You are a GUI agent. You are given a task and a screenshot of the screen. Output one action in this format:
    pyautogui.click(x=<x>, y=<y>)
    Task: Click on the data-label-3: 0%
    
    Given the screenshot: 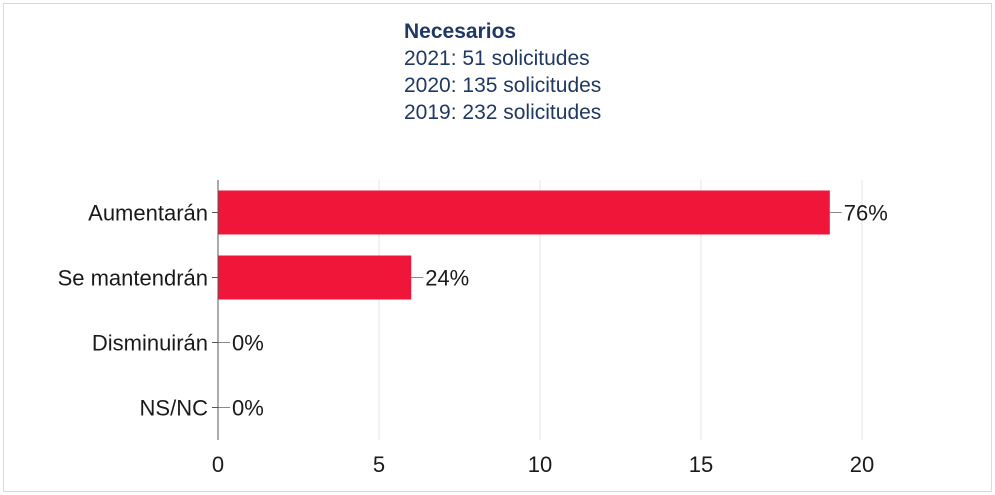 What is the action you would take?
    pyautogui.click(x=248, y=408)
    